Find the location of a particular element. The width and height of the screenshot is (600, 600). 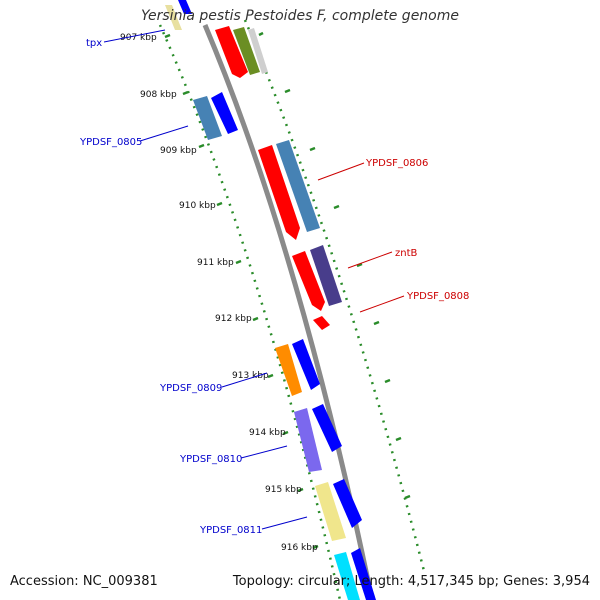

label-tpx: tpx is located at coordinates (94, 43).